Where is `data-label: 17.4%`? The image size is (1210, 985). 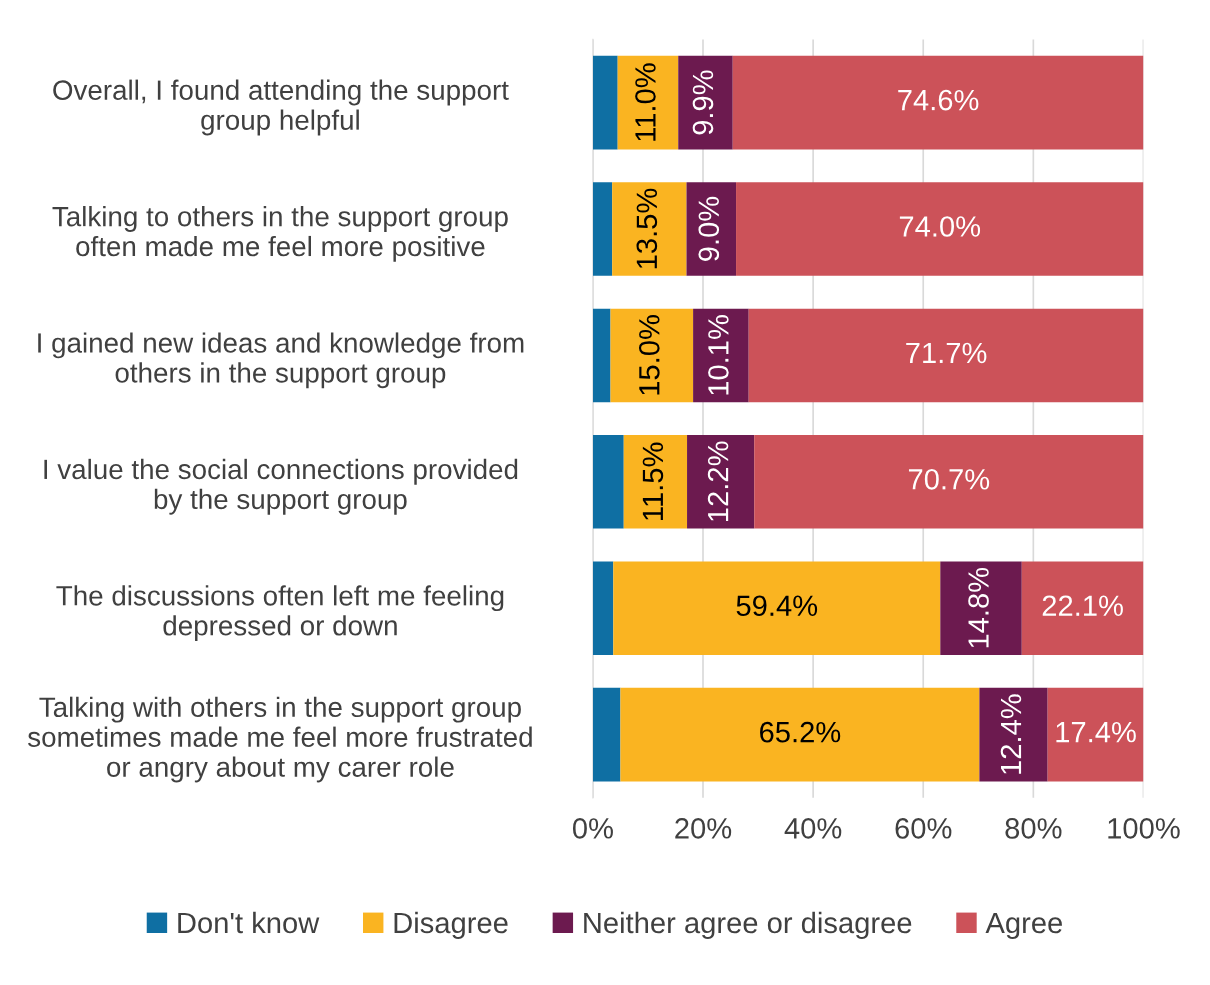 data-label: 17.4% is located at coordinates (1096, 732).